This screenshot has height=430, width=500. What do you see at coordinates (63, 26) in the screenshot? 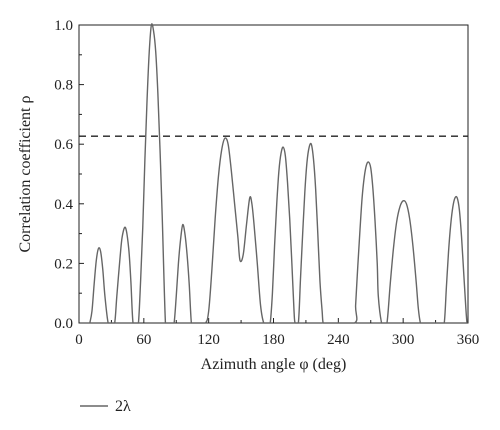
I see `y-tick-label: 1.0` at bounding box center [63, 26].